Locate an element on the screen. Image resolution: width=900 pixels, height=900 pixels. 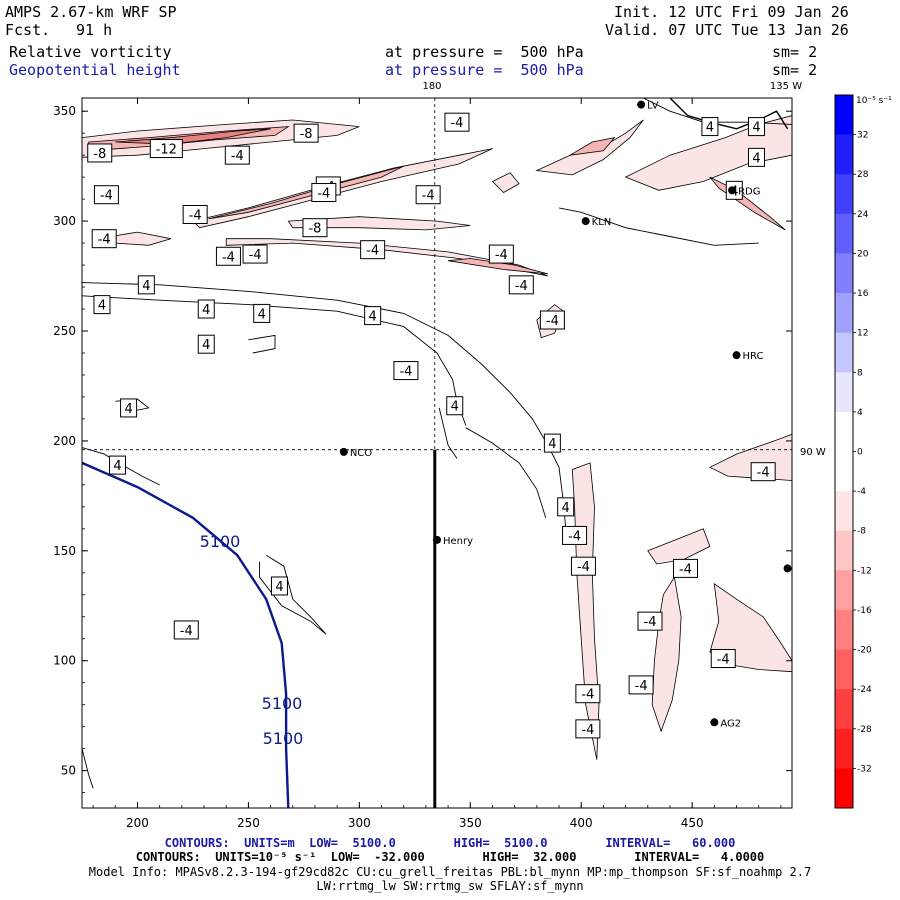
x-tick-label: 350 is located at coordinates (470, 823).